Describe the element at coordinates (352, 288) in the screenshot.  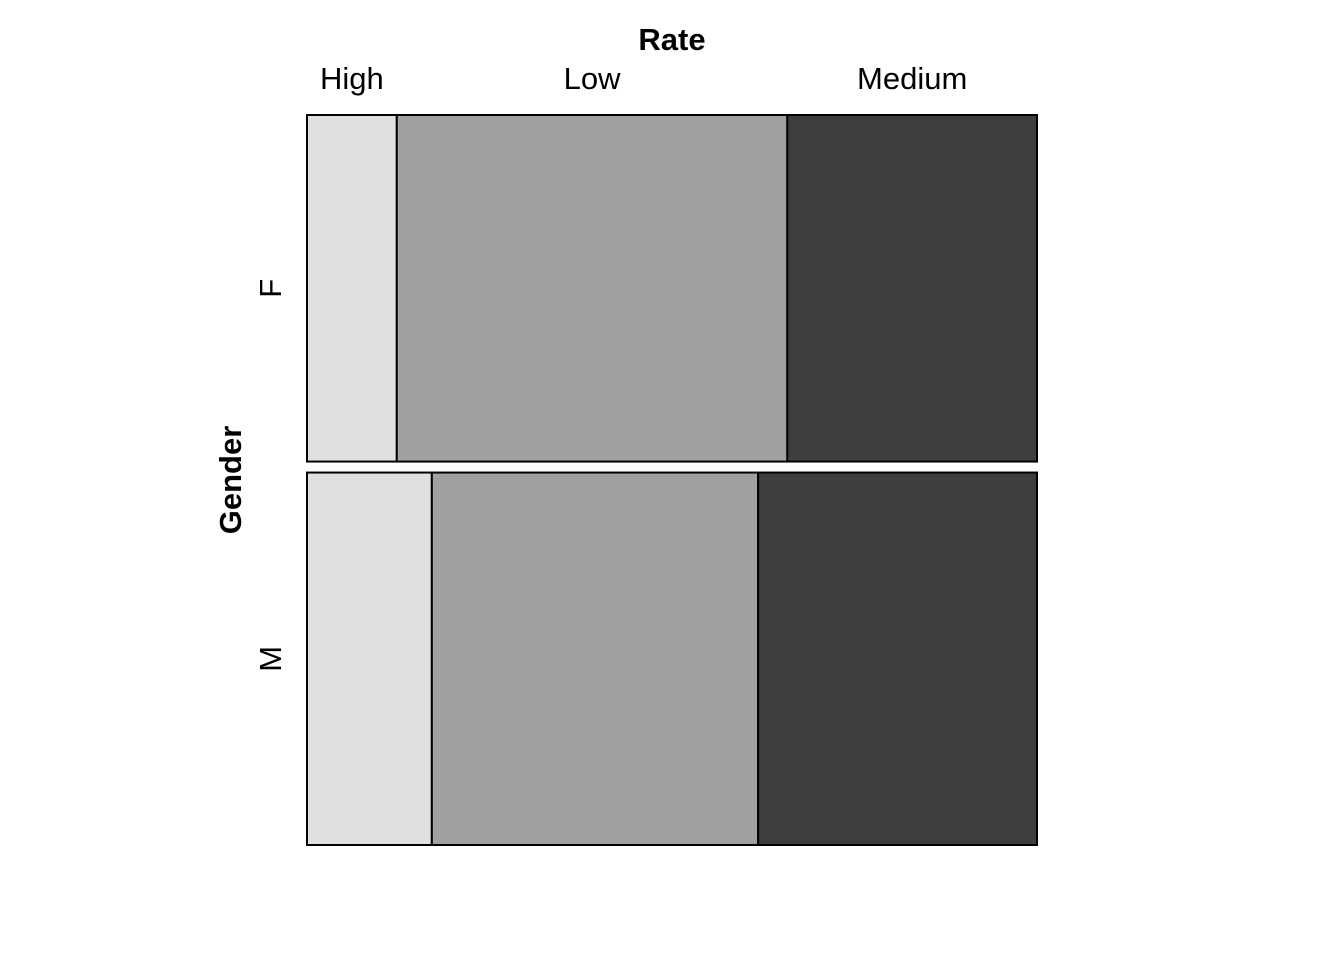
I see `tile-f-high` at that location.